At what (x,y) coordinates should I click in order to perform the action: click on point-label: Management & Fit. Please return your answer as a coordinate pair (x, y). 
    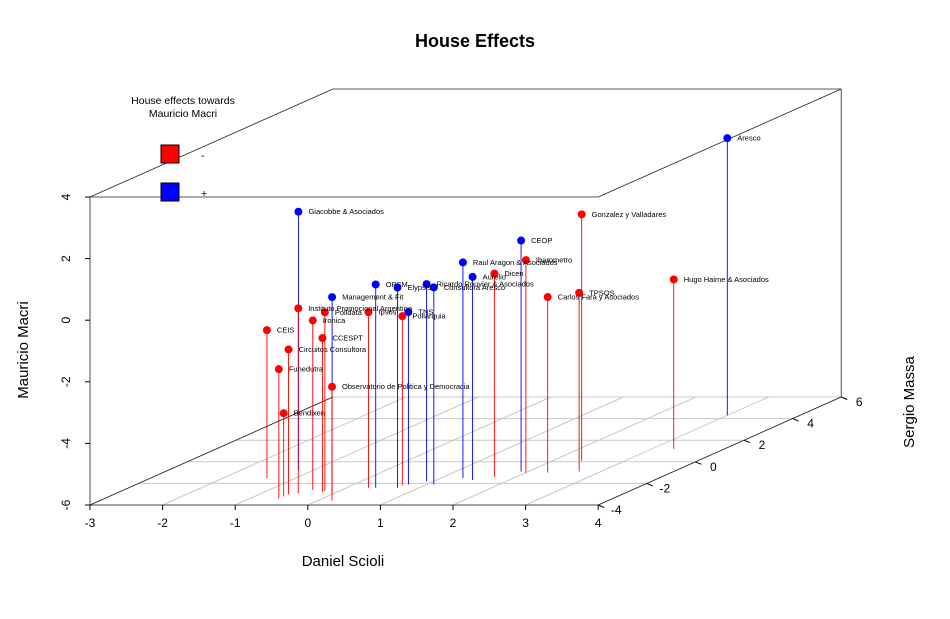
    Looking at the image, I should click on (373, 297).